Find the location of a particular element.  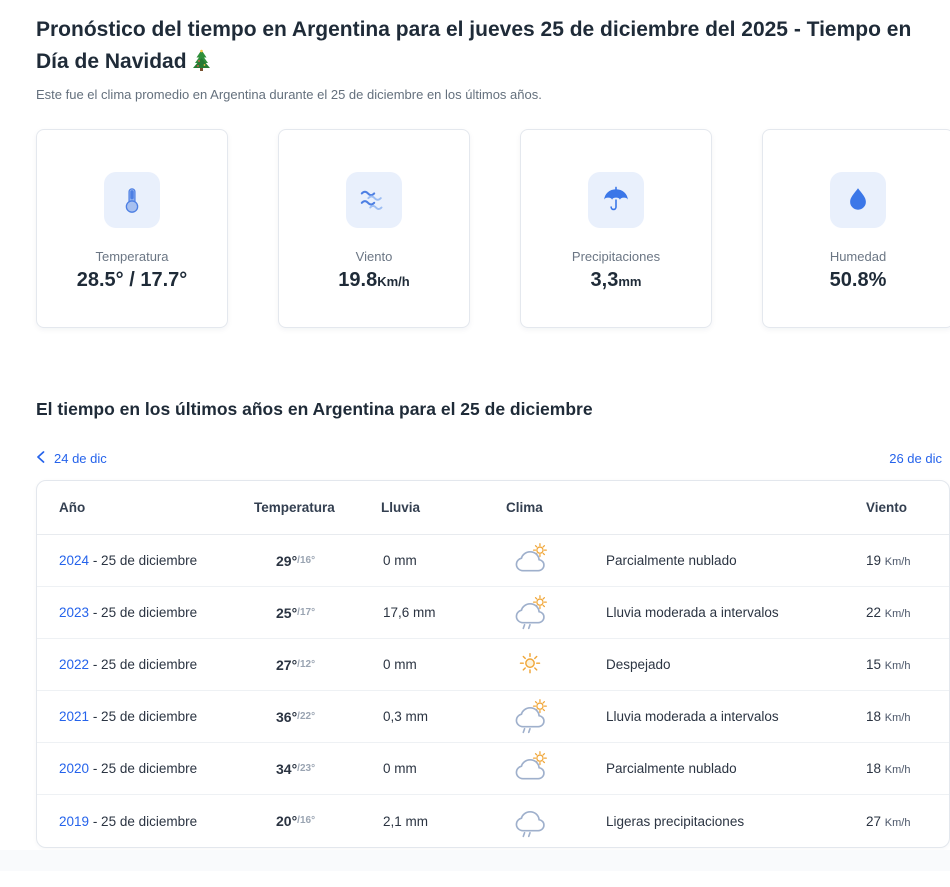

col-header-rain: Lluvia is located at coordinates (401, 507).